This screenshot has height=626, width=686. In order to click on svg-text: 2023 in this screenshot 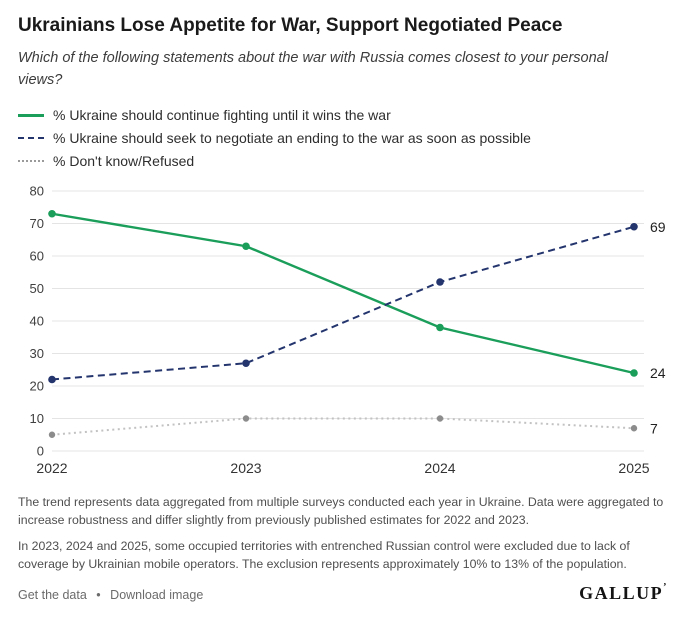, I will do `click(245, 468)`.